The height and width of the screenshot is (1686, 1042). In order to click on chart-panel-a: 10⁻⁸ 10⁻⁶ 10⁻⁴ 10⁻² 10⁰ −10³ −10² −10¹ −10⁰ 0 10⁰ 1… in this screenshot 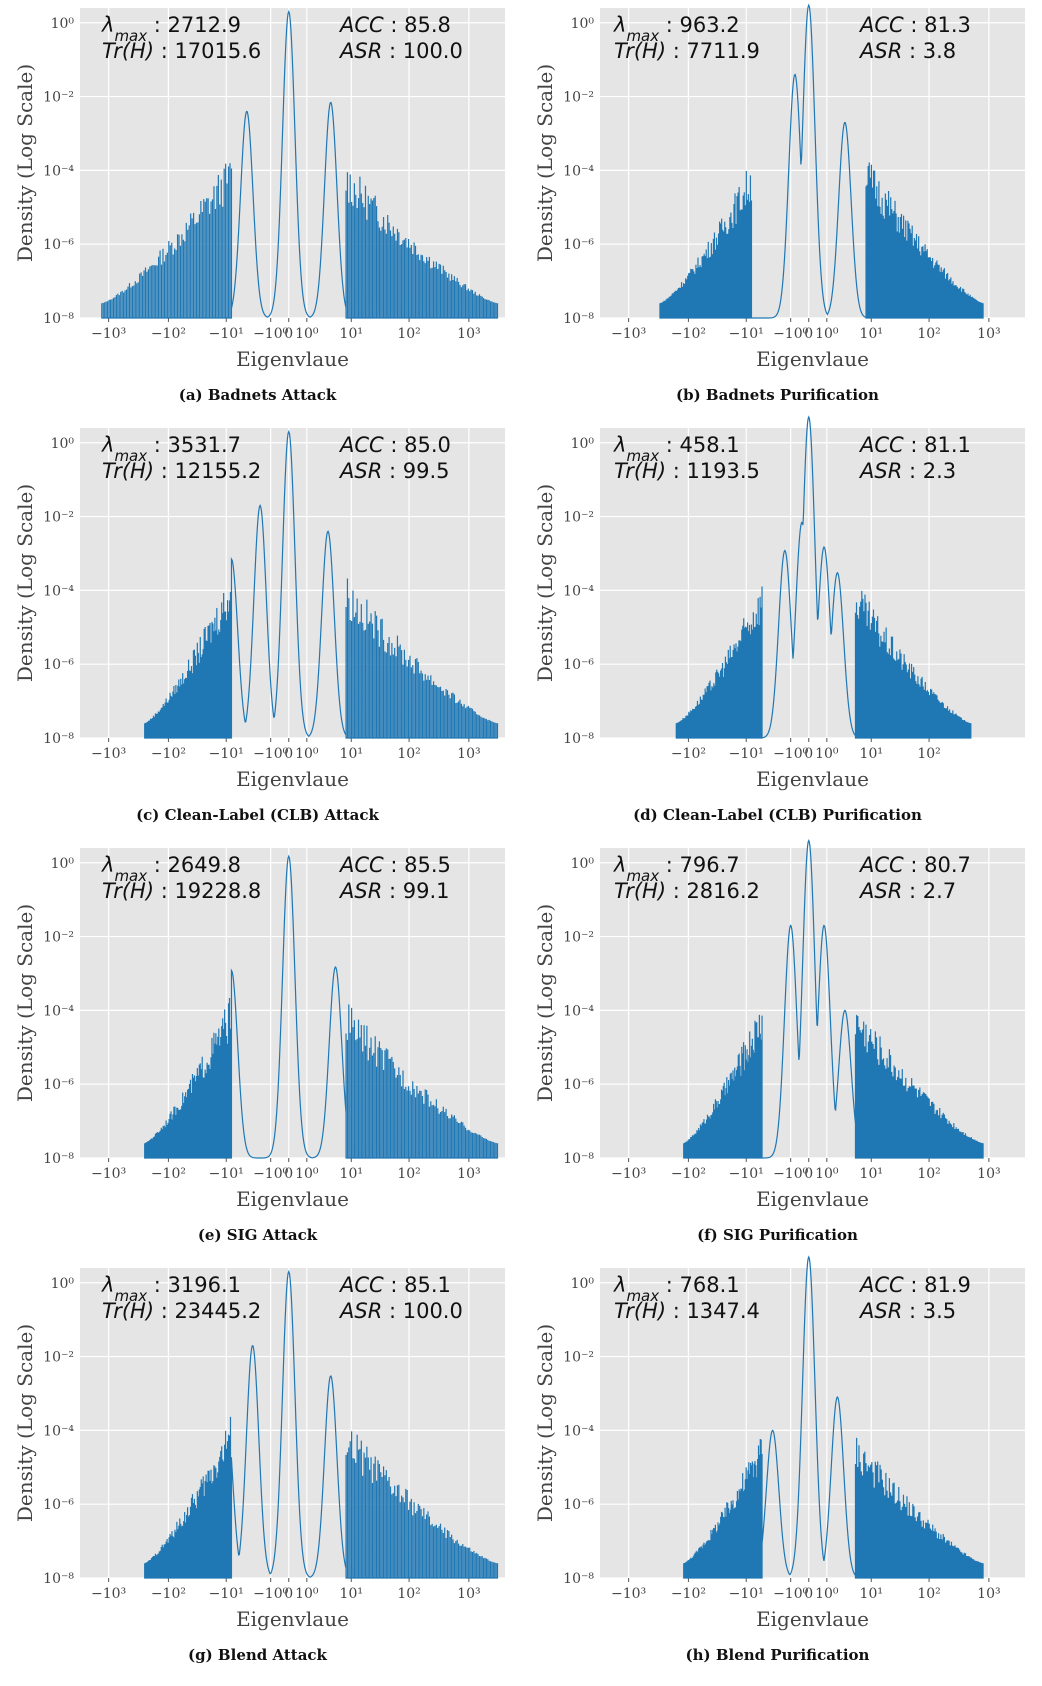, I will do `click(257, 210)`.